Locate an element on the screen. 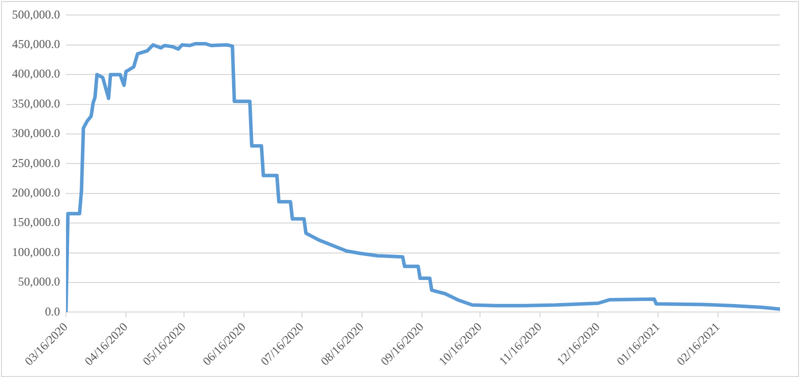  y-tick-label: 450,000.0 is located at coordinates (36, 44).